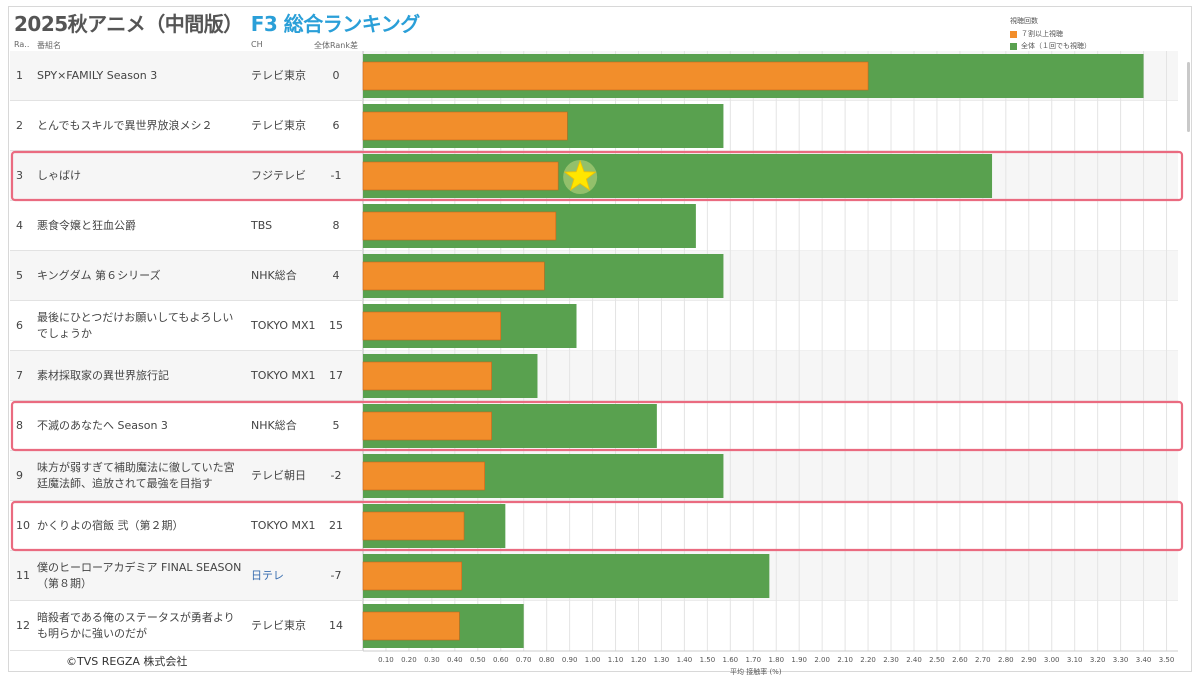  What do you see at coordinates (409, 660) in the screenshot?
I see `x-tick-label: 0.20` at bounding box center [409, 660].